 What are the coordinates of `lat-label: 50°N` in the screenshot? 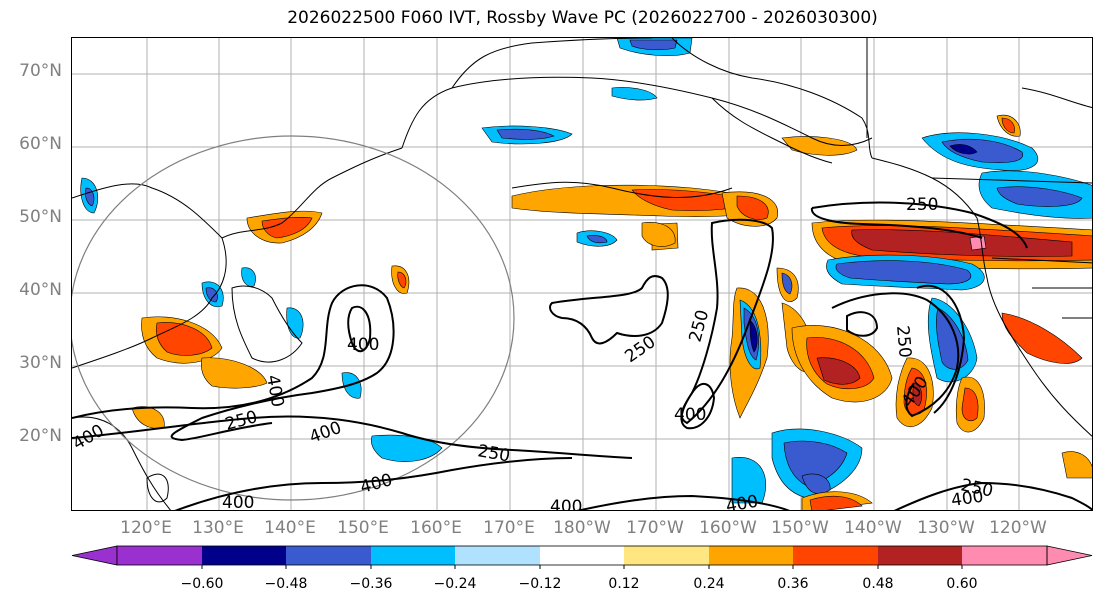 It's located at (40, 217).